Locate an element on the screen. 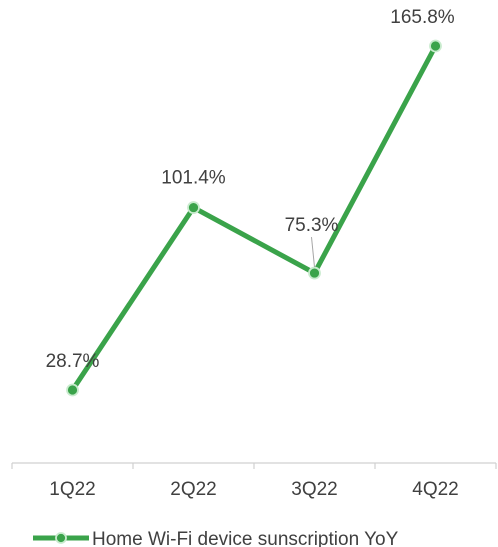 The width and height of the screenshot is (498, 547). legend: Home Wi-Fi device sunscription YoY is located at coordinates (216, 538).